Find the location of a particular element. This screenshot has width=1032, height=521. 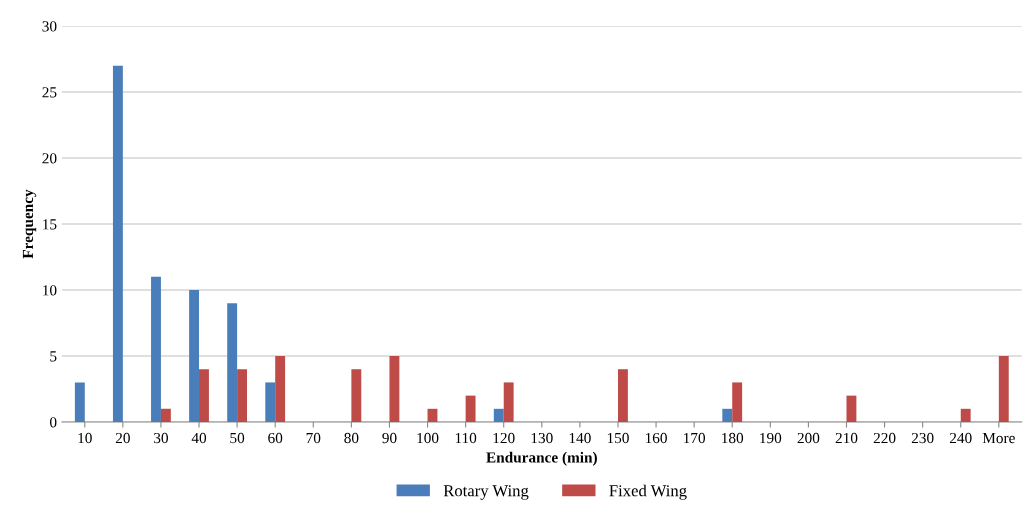

x-tick-label: 10 is located at coordinates (85, 438).